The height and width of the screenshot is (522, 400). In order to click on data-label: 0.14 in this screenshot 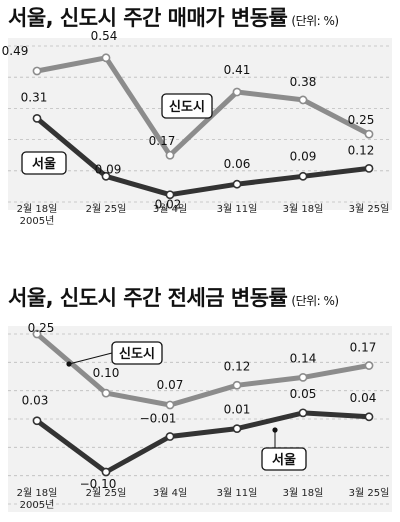, I will do `click(303, 358)`.